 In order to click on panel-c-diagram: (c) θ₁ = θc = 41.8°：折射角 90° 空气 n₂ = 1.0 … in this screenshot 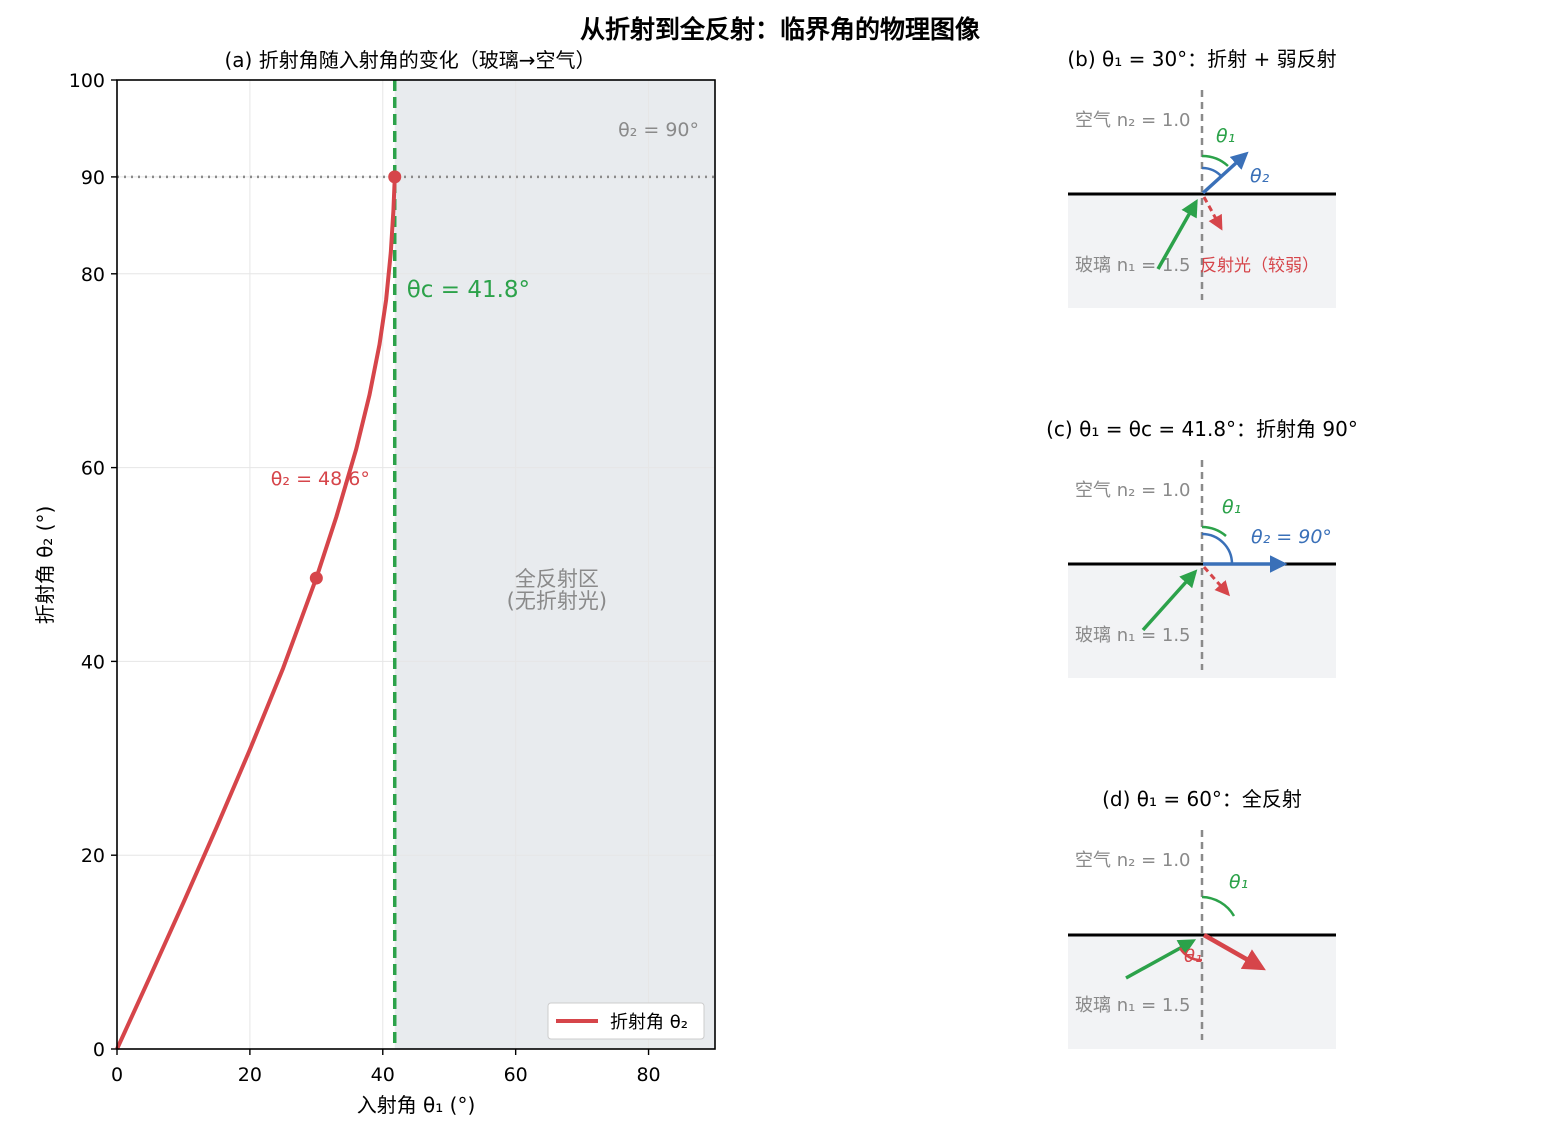, I will do `click(1202, 547)`.